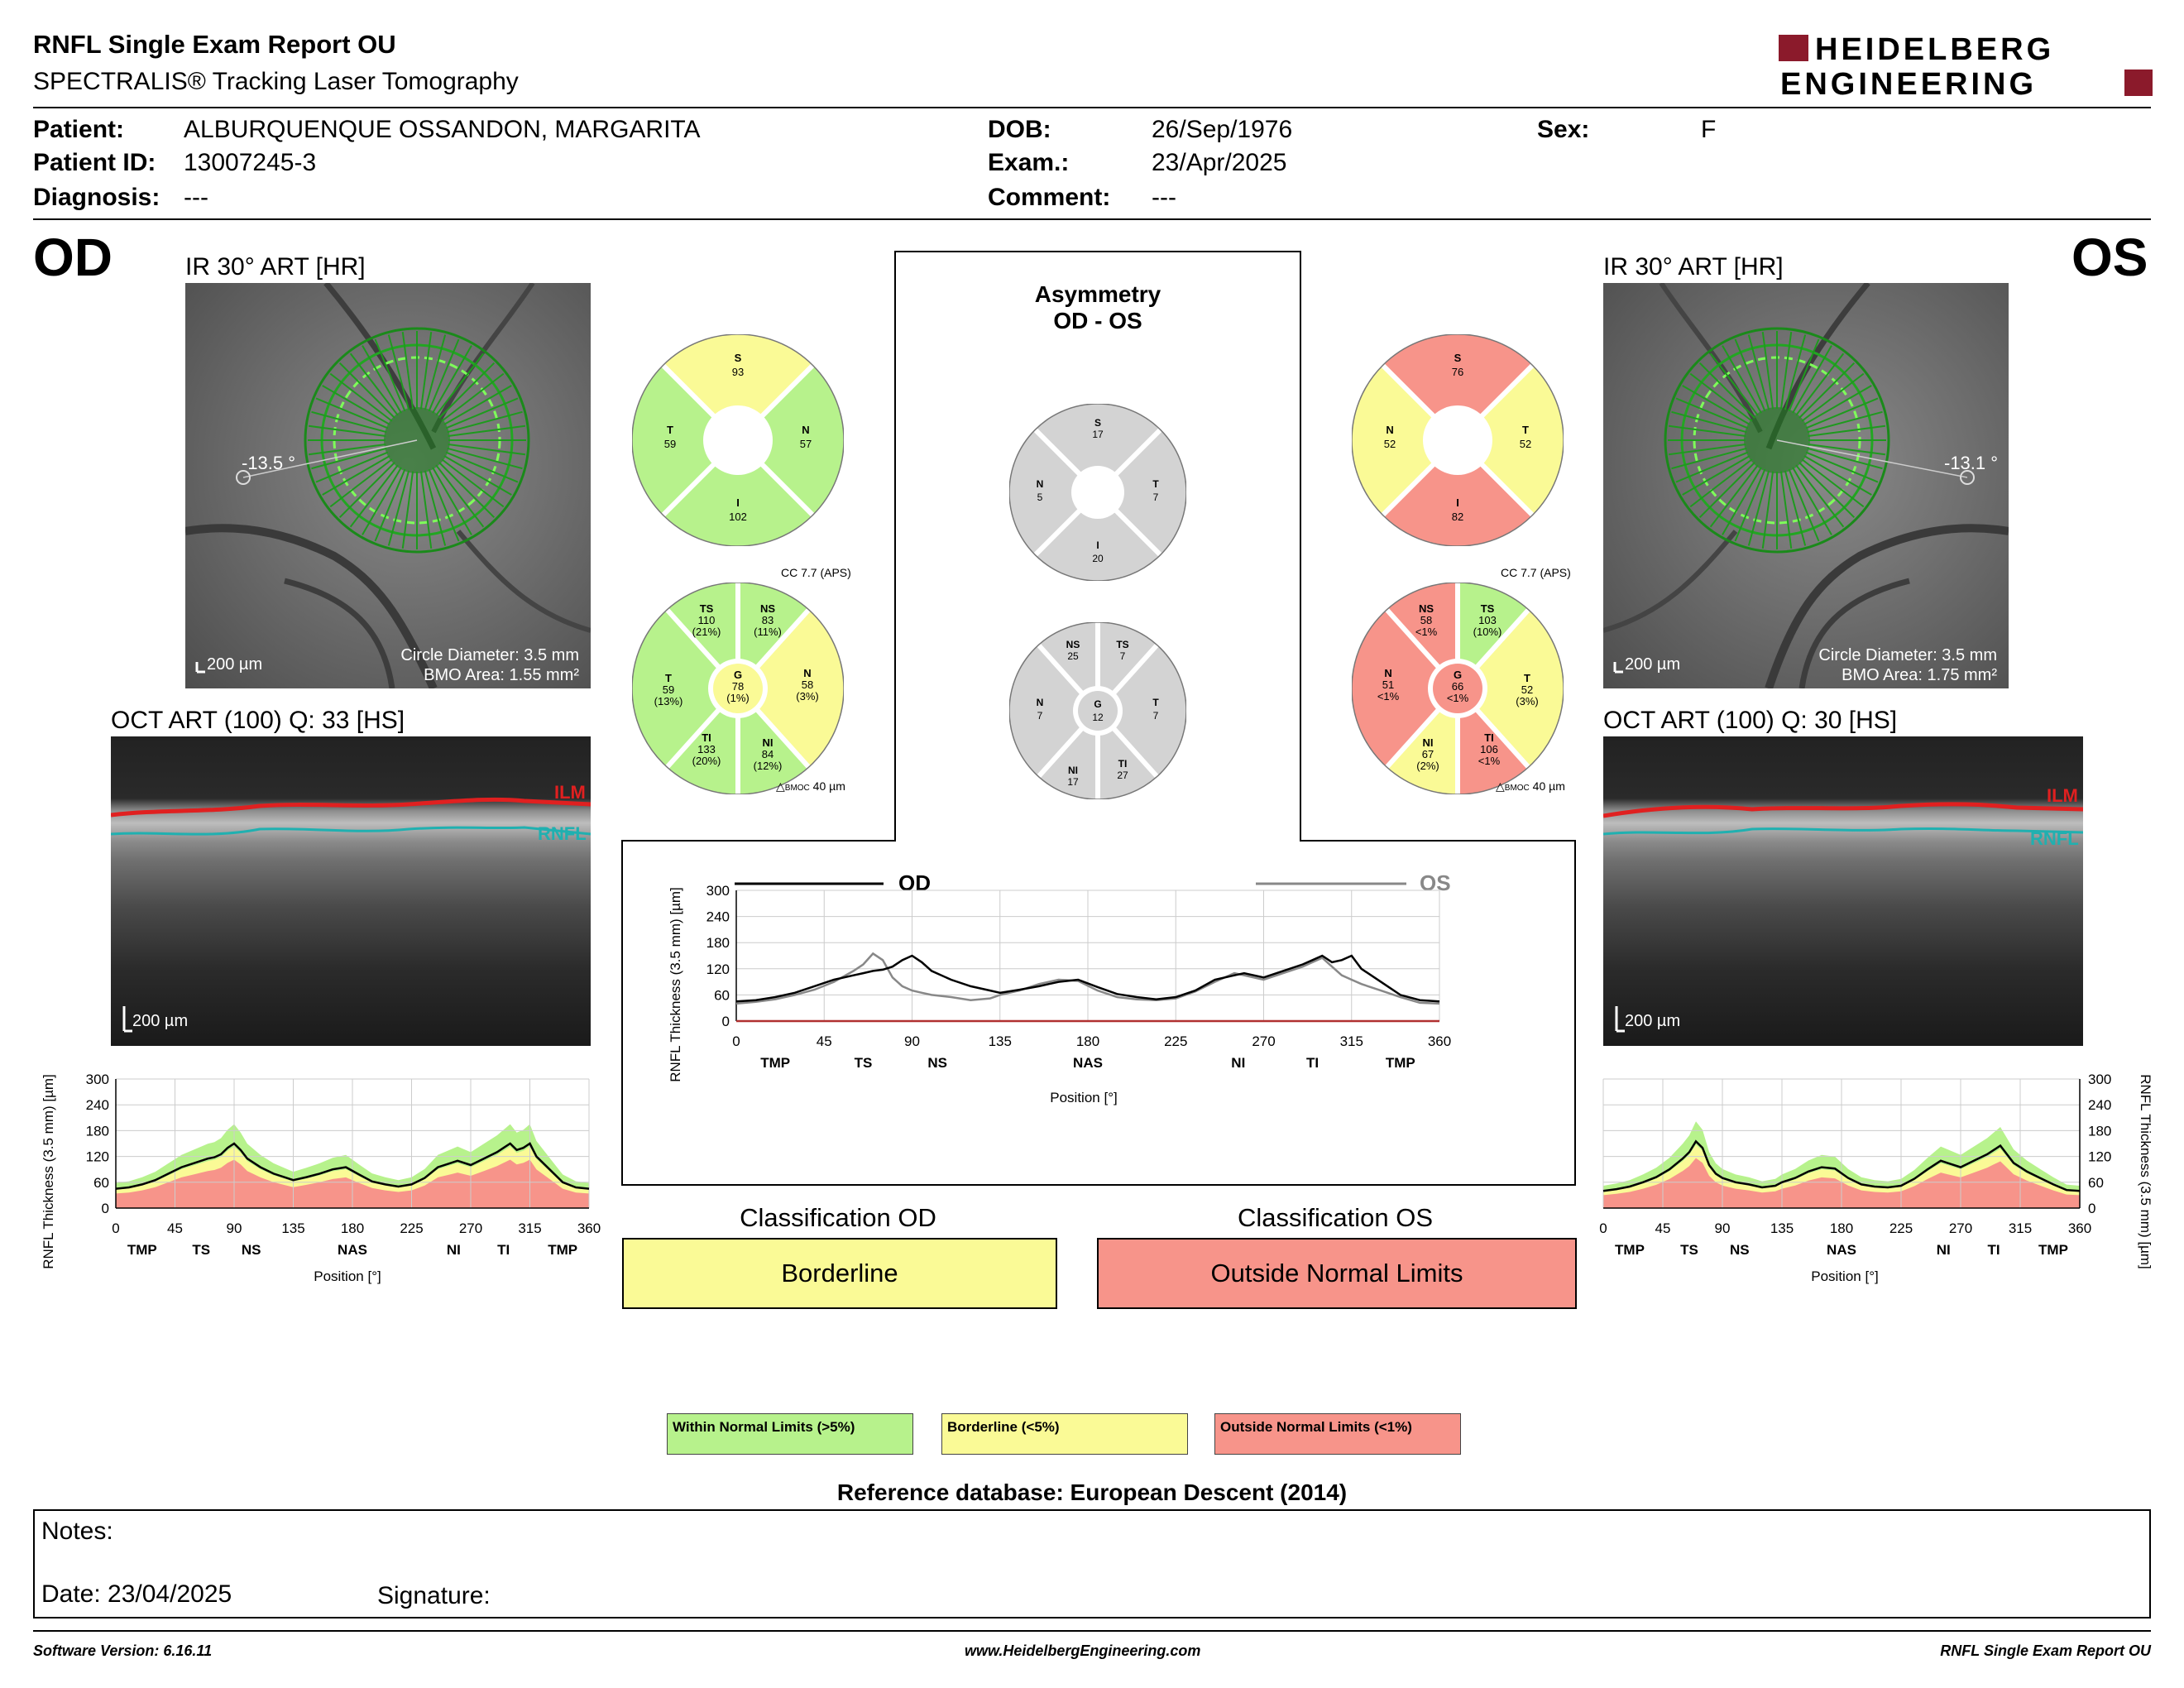 Image resolution: width=2184 pixels, height=1688 pixels. What do you see at coordinates (347, 1276) in the screenshot?
I see `od-side-xlabel: Position [°]` at bounding box center [347, 1276].